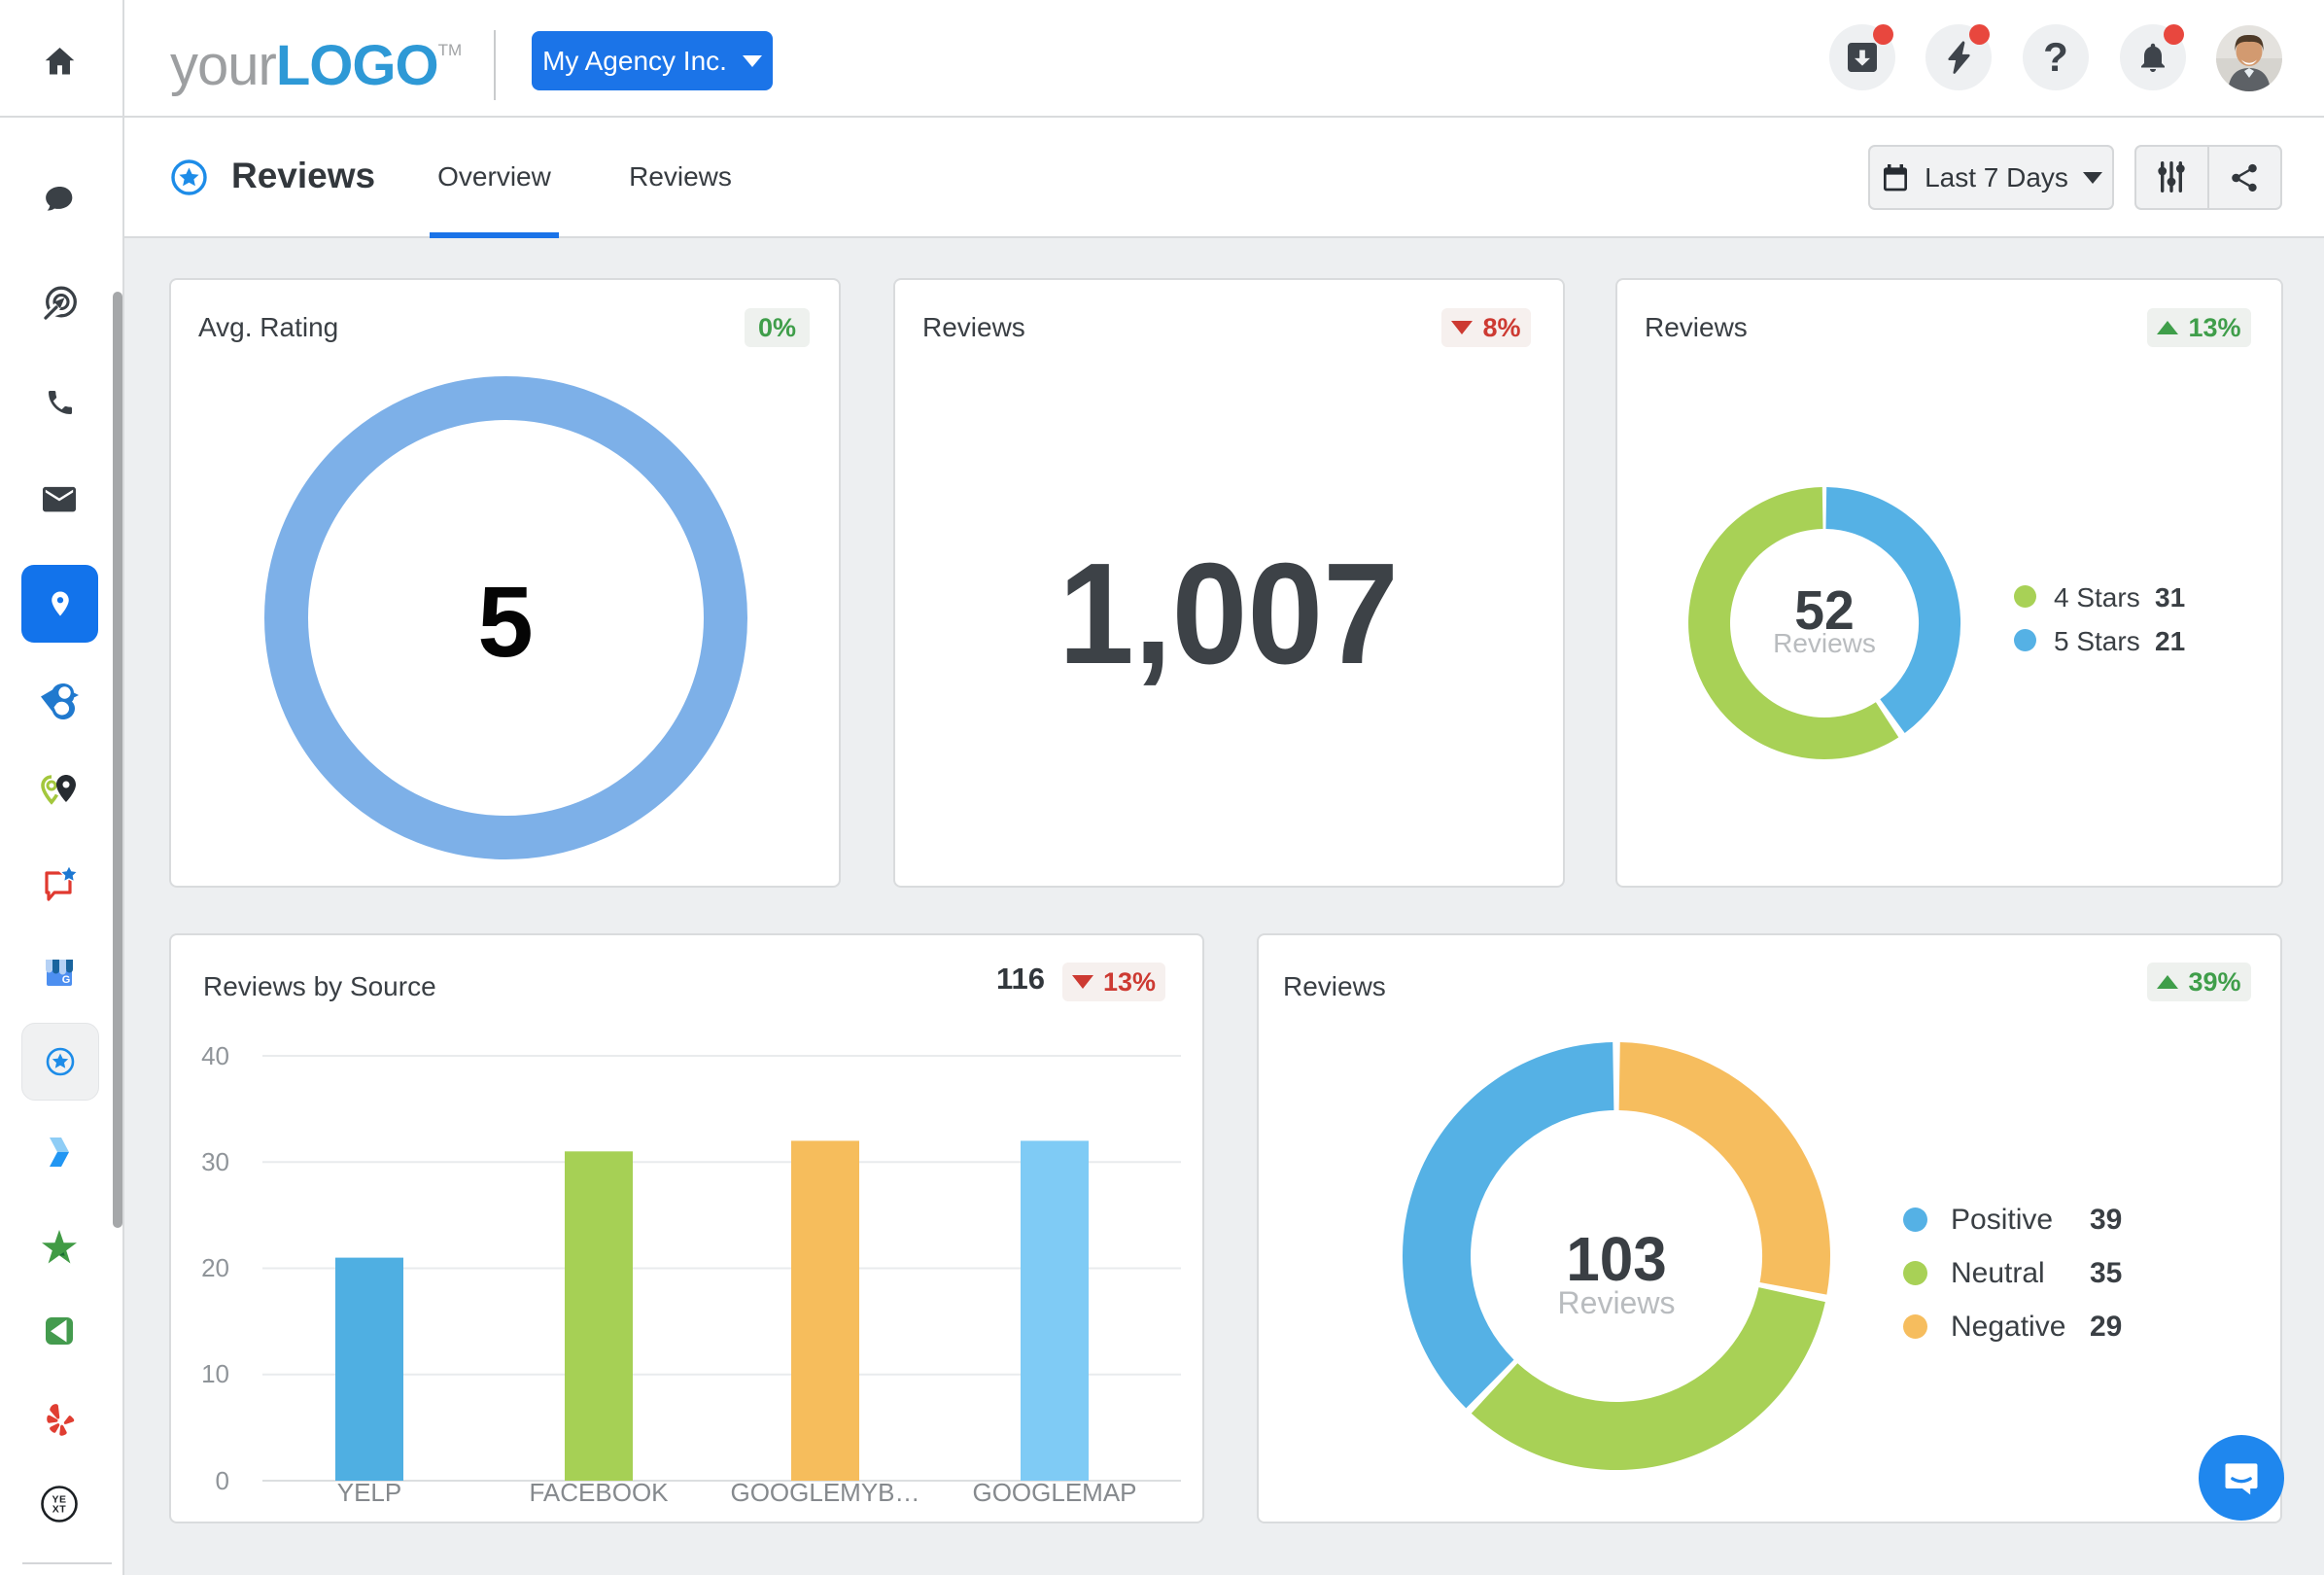 This screenshot has width=2324, height=1575. I want to click on svg-text: XT, so click(59, 1510).